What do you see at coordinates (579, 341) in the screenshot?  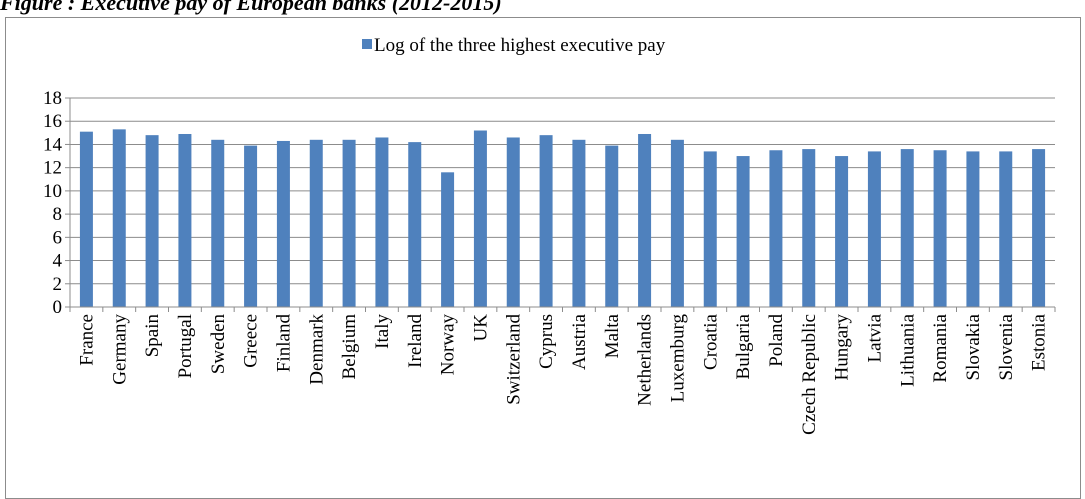 I see `x-tick-label: Austria` at bounding box center [579, 341].